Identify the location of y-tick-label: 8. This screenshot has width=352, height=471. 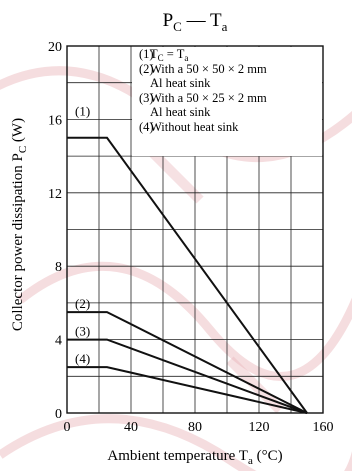
(58, 267).